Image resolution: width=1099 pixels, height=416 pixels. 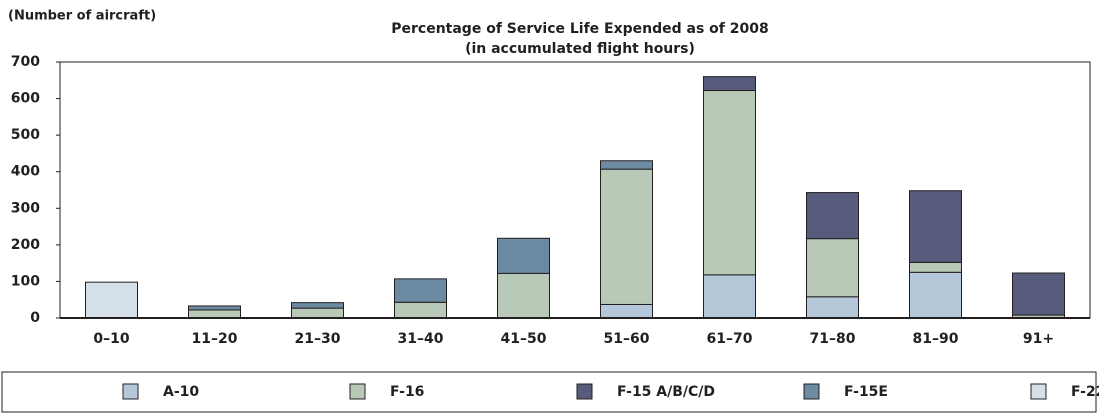 What do you see at coordinates (215, 339) in the screenshot?
I see `x-tick-label: 11–20` at bounding box center [215, 339].